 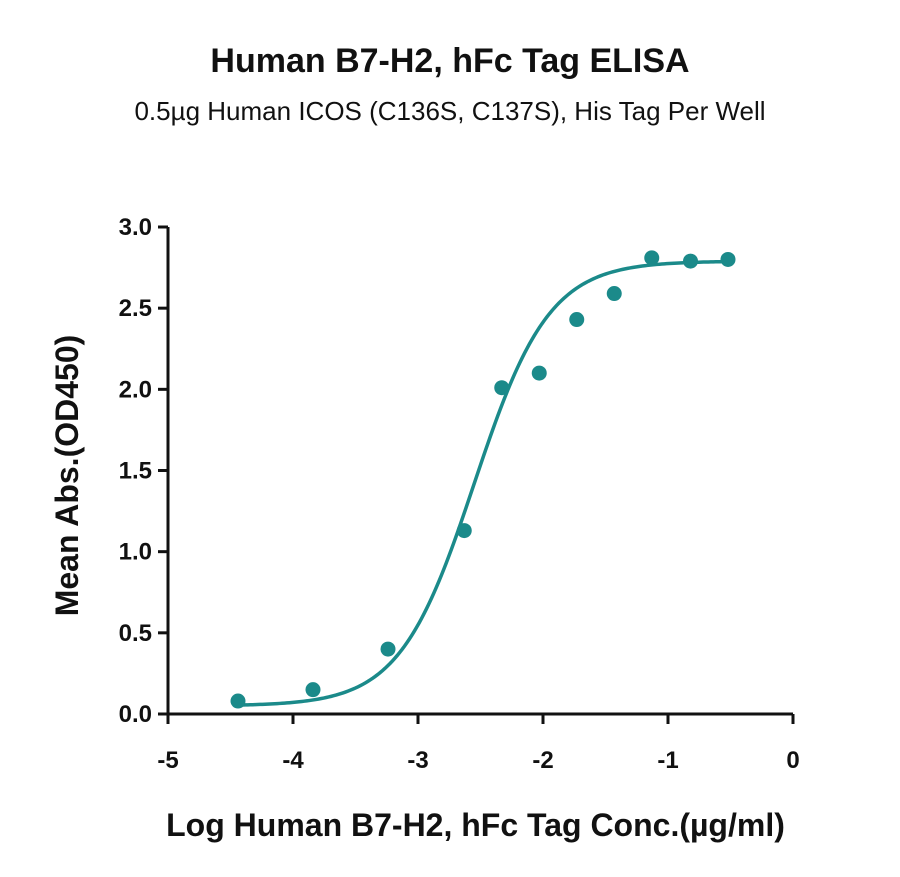 What do you see at coordinates (135, 633) in the screenshot?
I see `y-tick-label: 0.5` at bounding box center [135, 633].